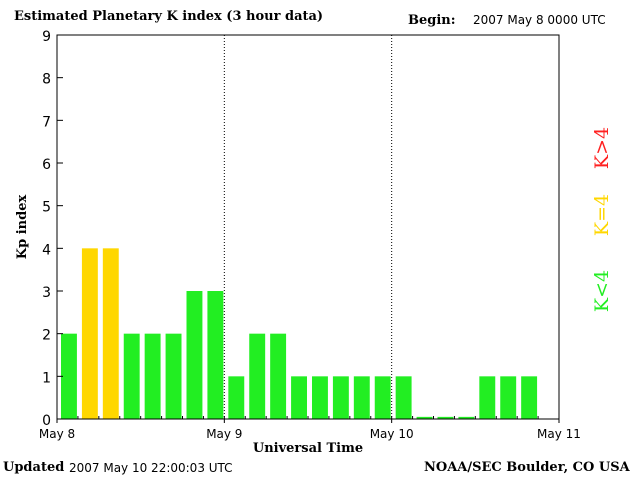  What do you see at coordinates (432, 20) in the screenshot?
I see `begin-label: Begin:` at bounding box center [432, 20].